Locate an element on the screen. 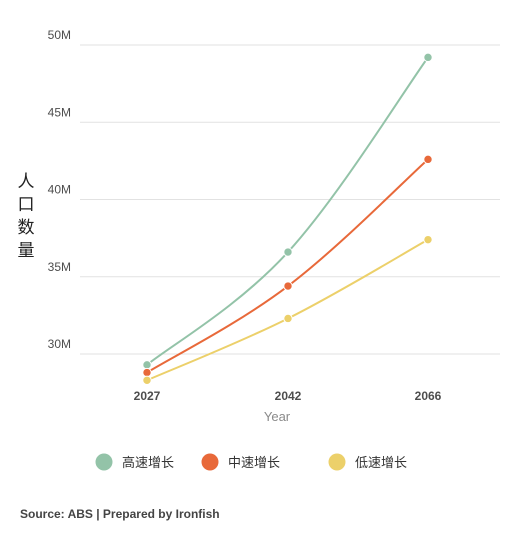  x-tick-label: 2066 is located at coordinates (428, 396).